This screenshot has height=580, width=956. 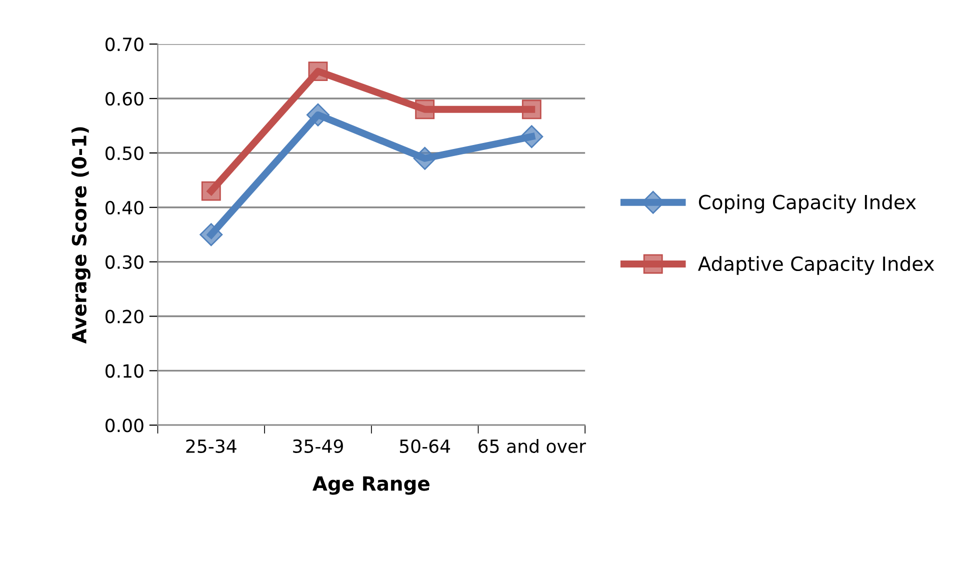 What do you see at coordinates (125, 207) in the screenshot?
I see `y-tick-label: 0.40` at bounding box center [125, 207].